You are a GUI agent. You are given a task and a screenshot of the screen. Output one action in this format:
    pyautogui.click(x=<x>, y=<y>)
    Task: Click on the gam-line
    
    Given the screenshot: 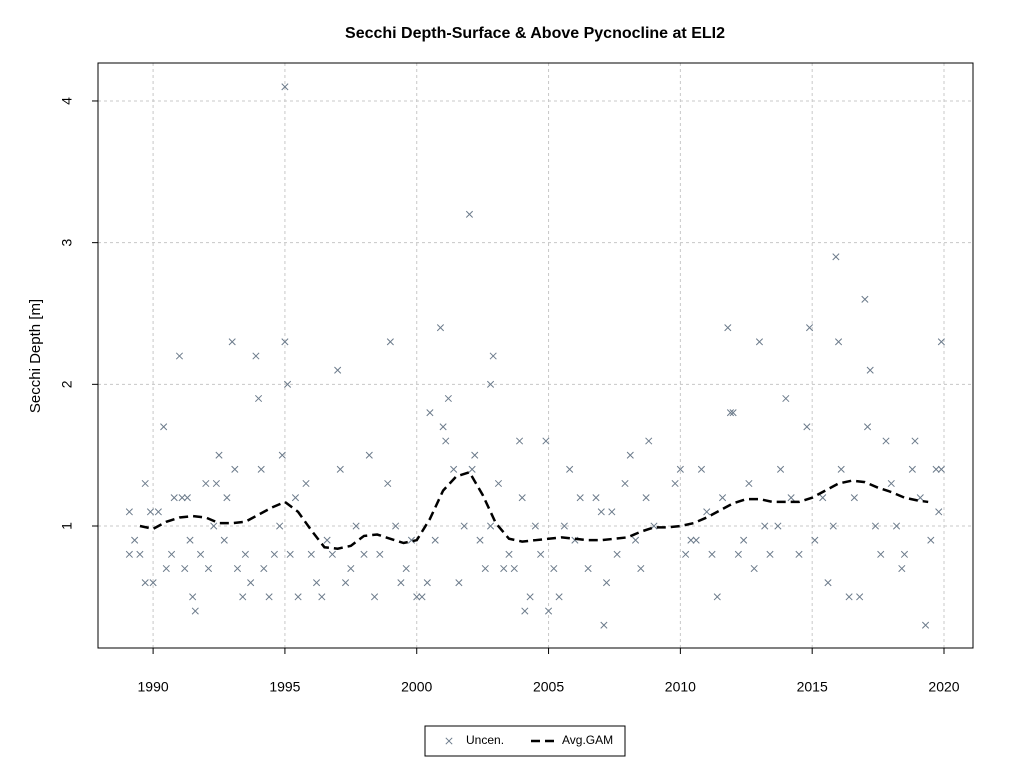 What is the action you would take?
    pyautogui.click(x=534, y=510)
    